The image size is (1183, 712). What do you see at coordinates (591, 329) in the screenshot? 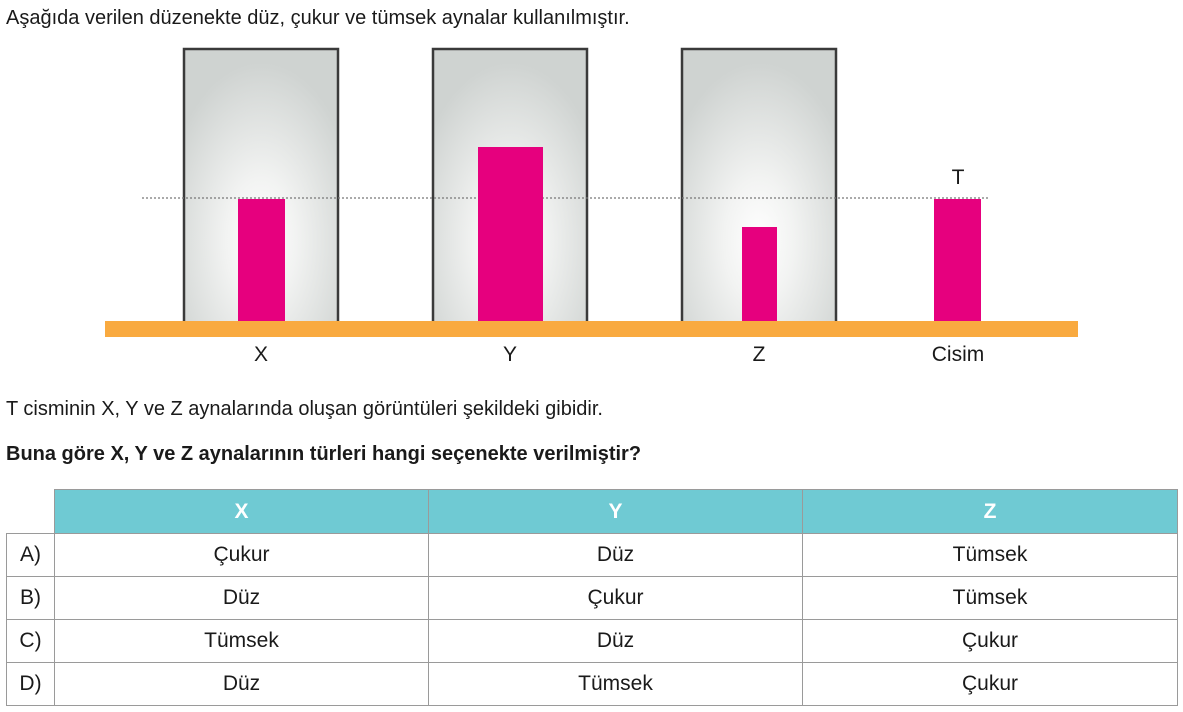
I see `ground-bar` at bounding box center [591, 329].